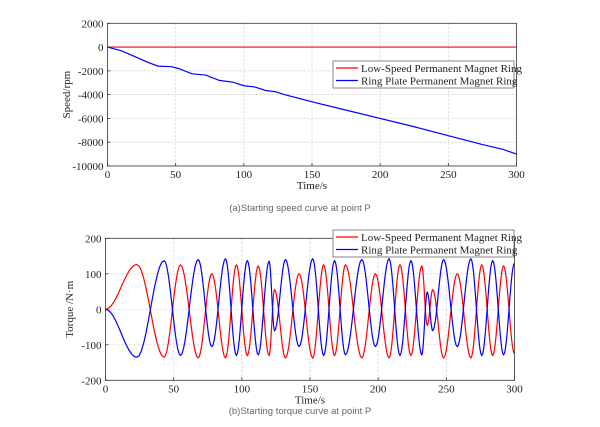 This screenshot has width=600, height=427. I want to click on y-tick-label: 2000, so click(93, 24).